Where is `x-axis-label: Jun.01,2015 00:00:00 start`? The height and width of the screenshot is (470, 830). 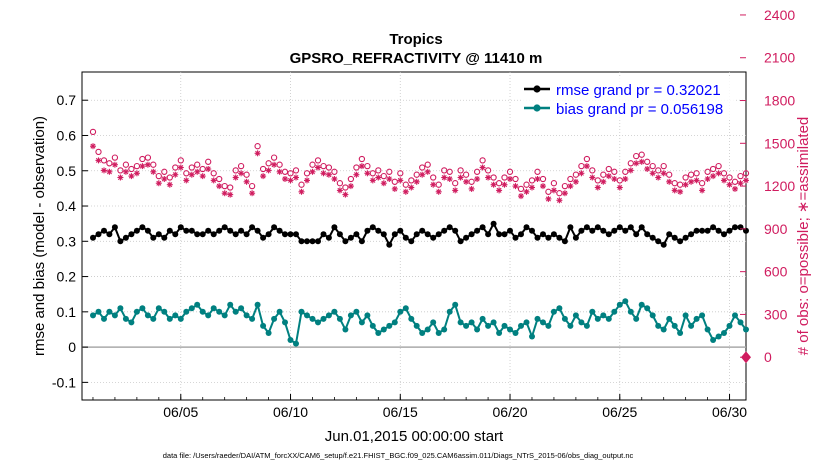
x-axis-label: Jun.01,2015 00:00:00 start is located at coordinates (414, 436).